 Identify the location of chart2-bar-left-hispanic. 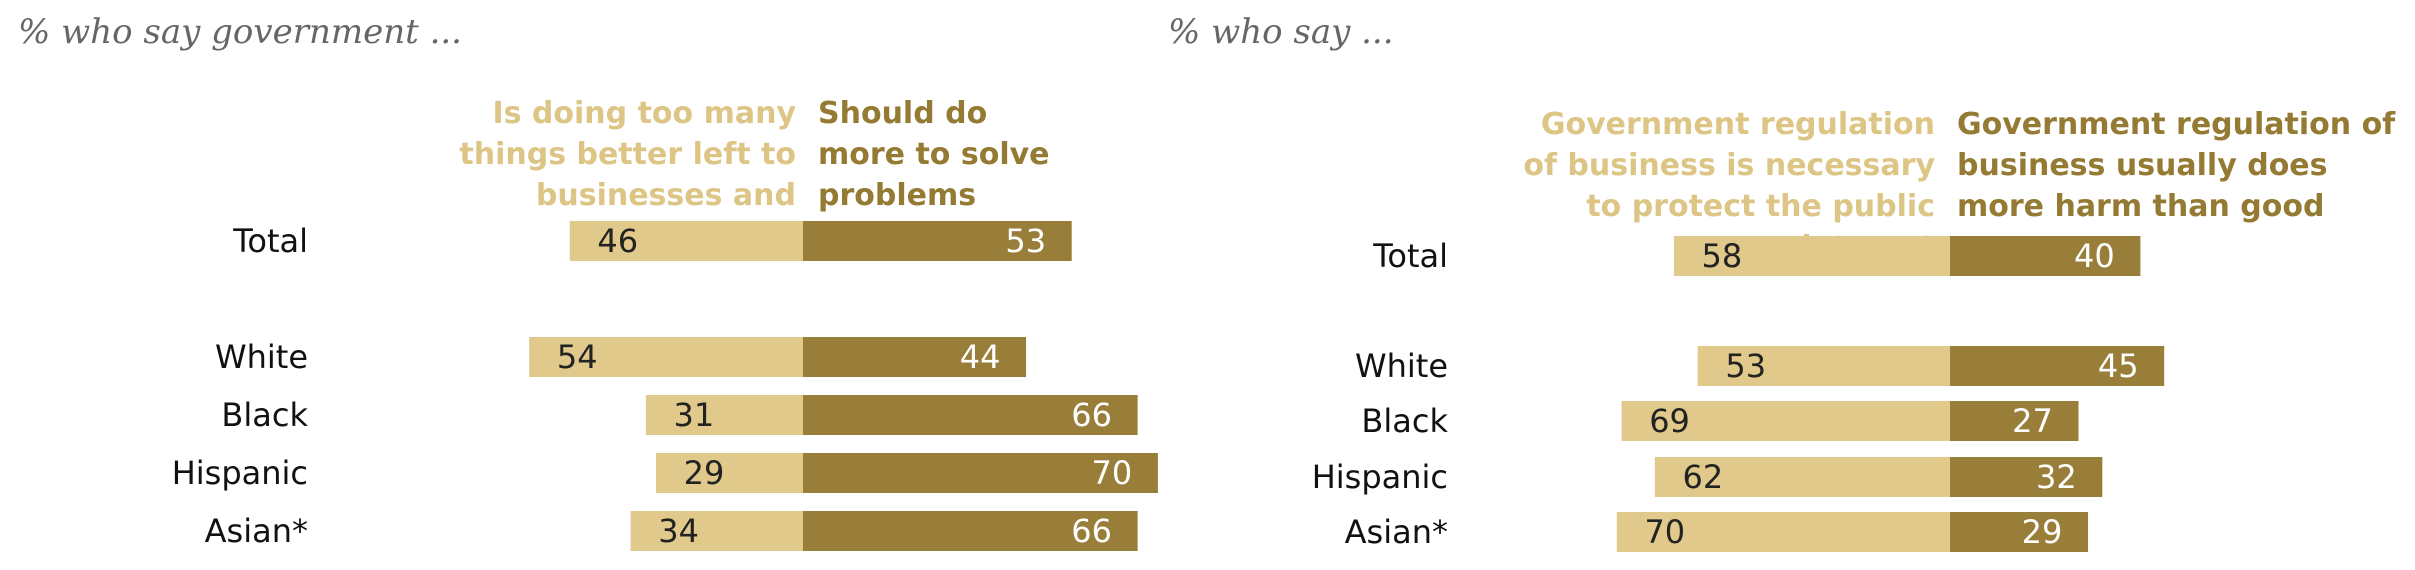
(1802, 477).